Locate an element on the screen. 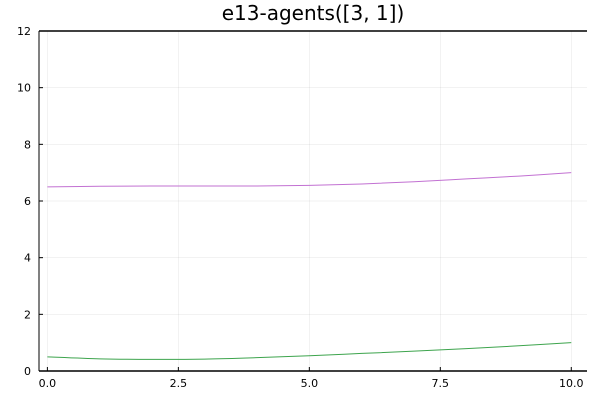  y-tick-label: 6 is located at coordinates (27, 201).